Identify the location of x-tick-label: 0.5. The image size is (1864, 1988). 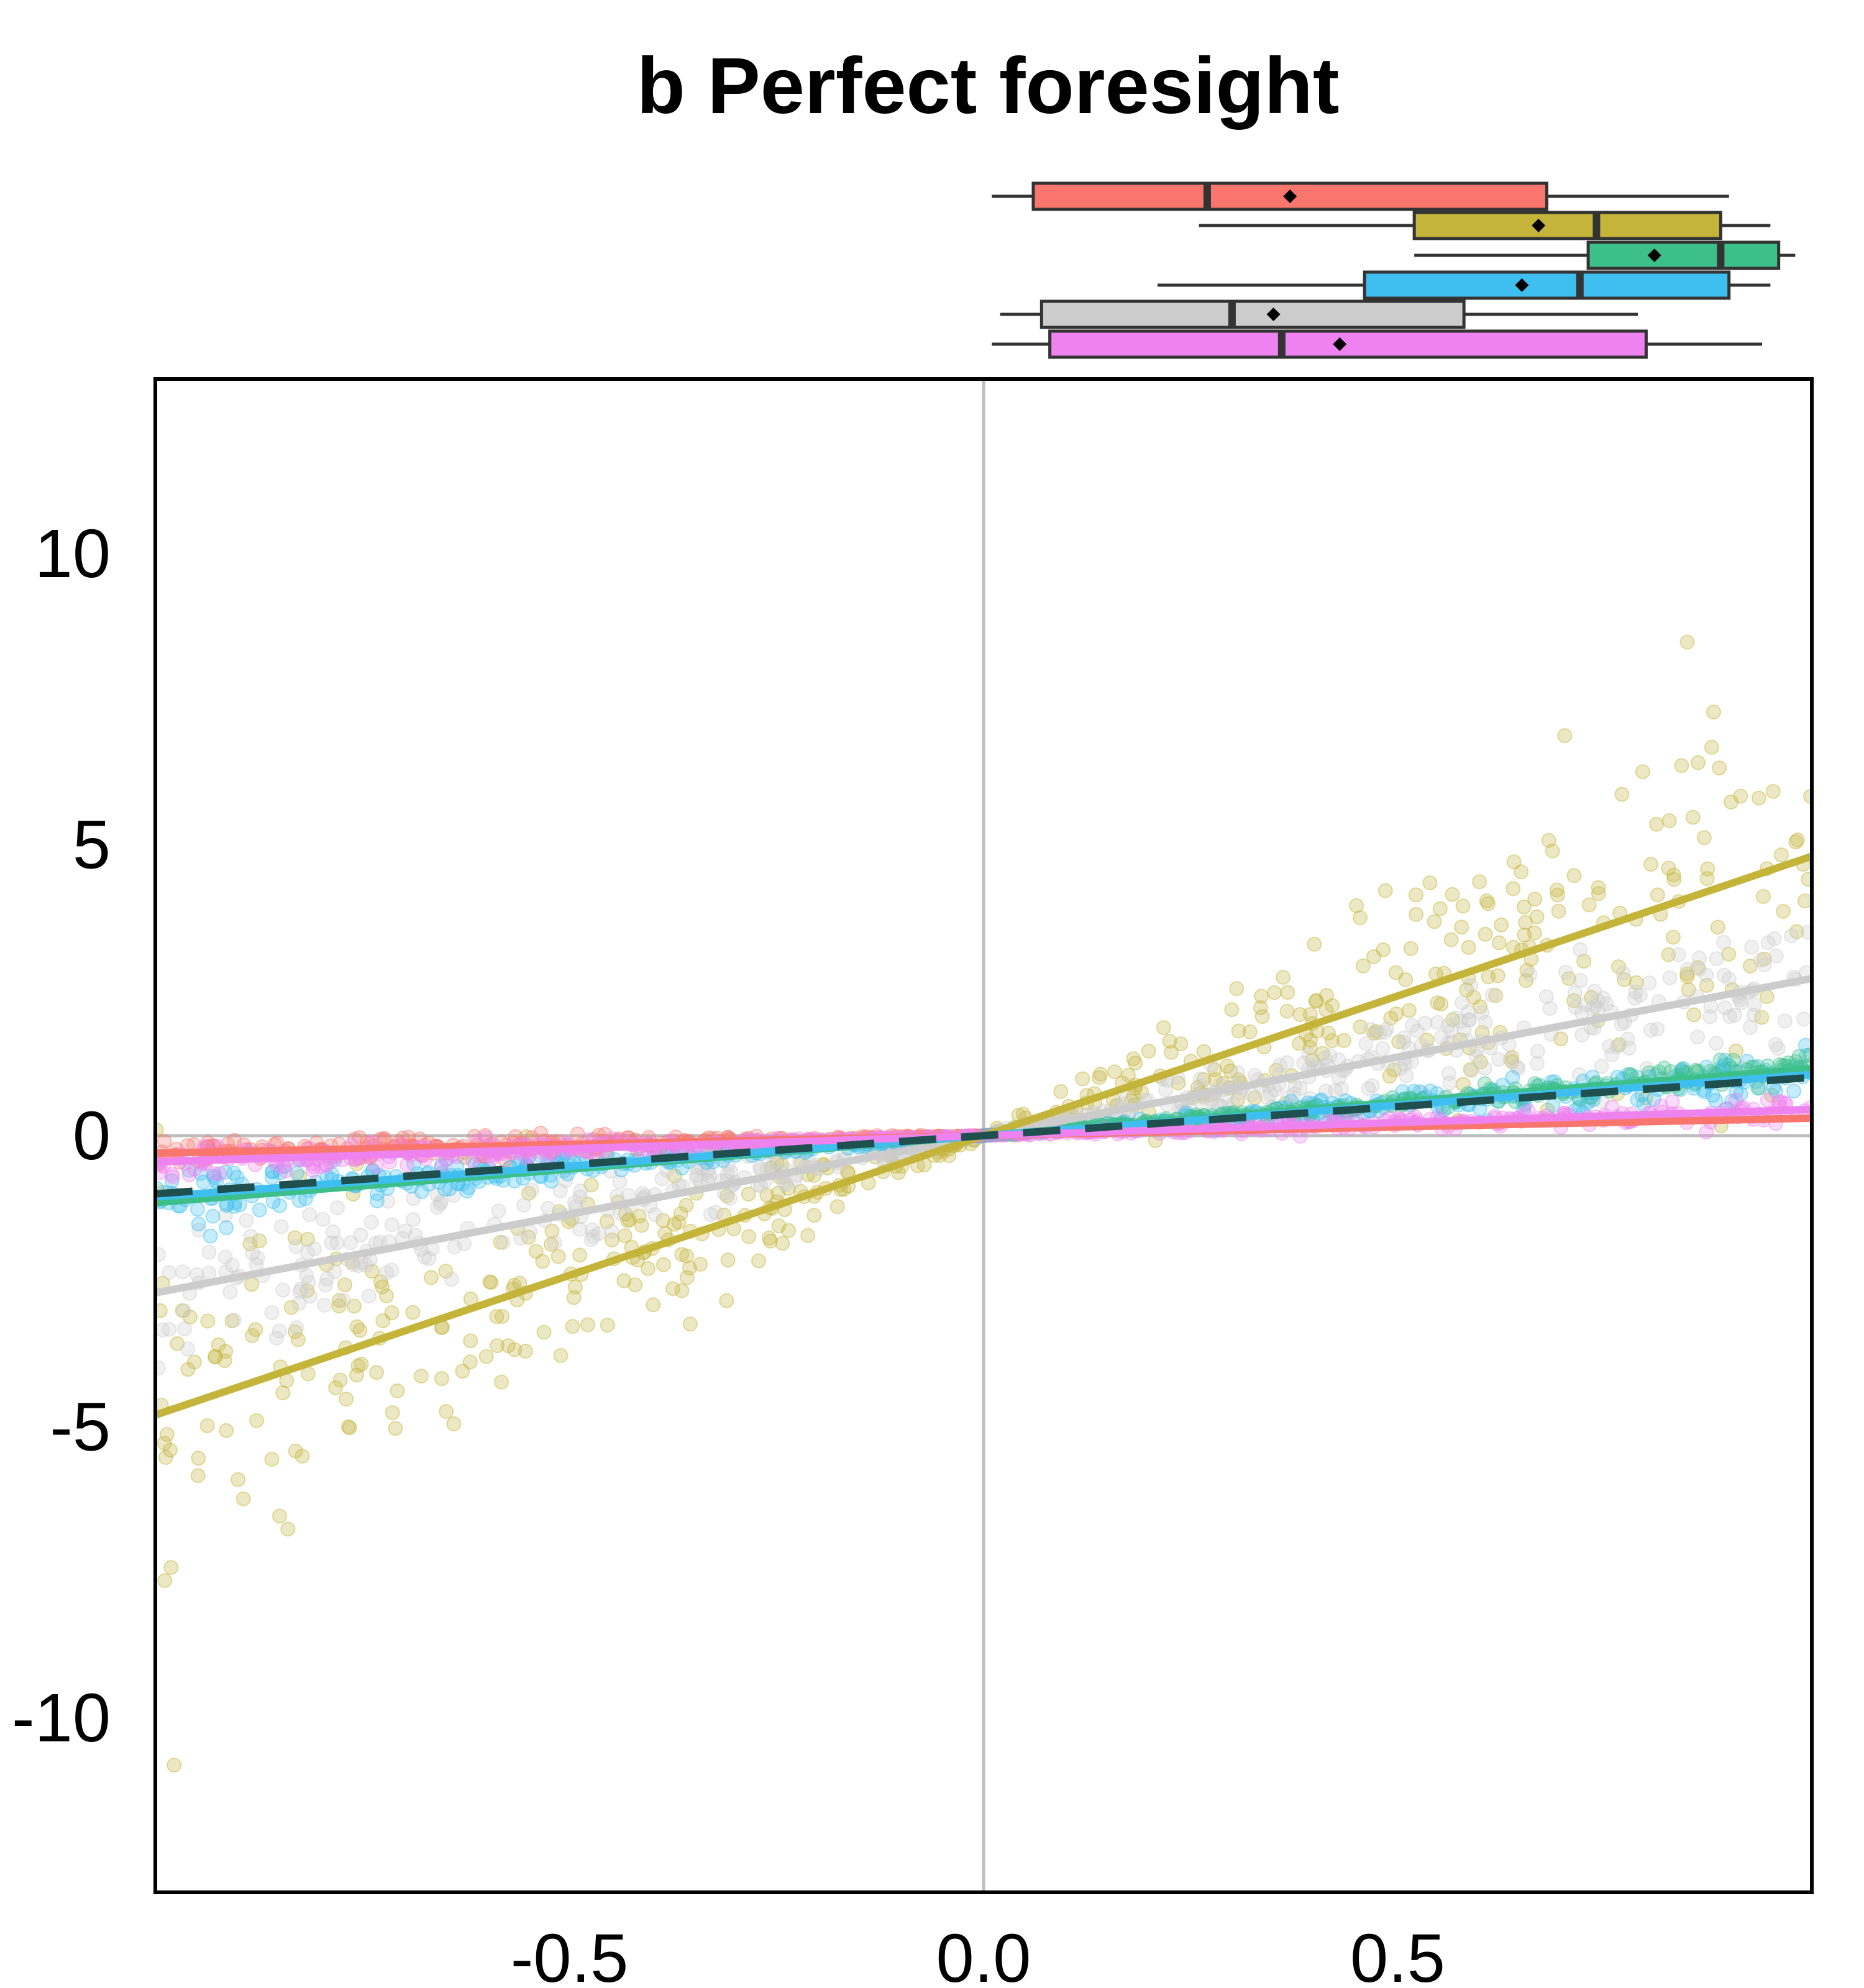
(1397, 1954).